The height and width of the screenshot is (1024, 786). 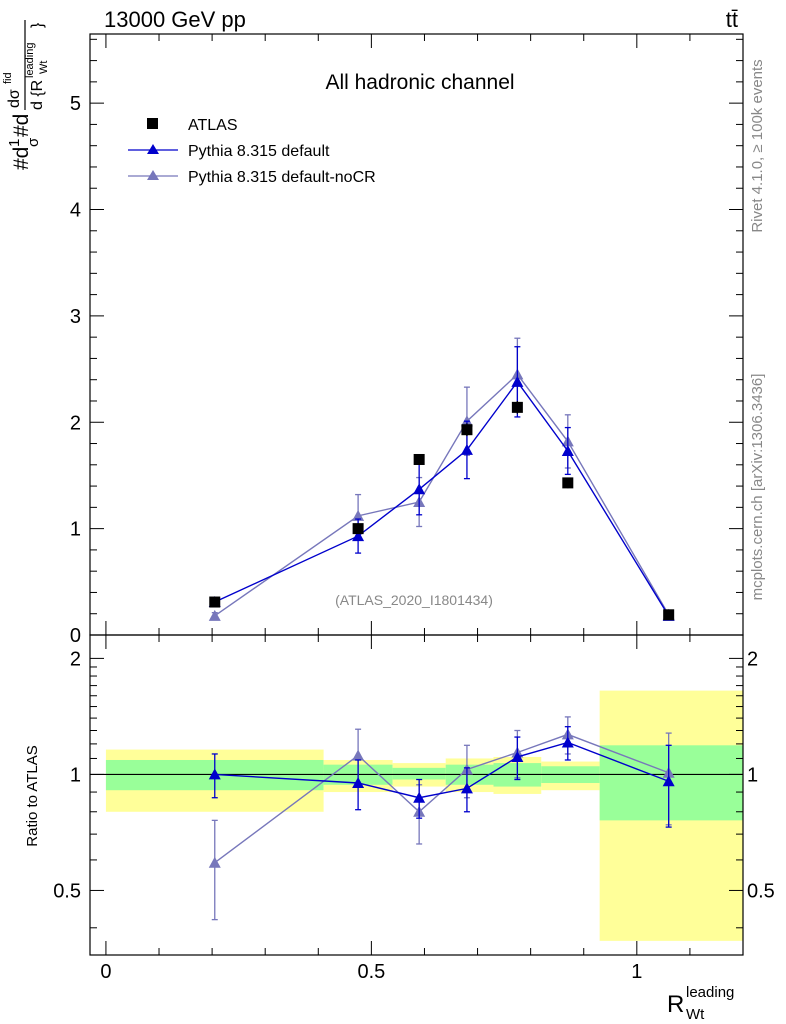 What do you see at coordinates (30, 60) in the screenshot?
I see `ylabel-den-sup: leading` at bounding box center [30, 60].